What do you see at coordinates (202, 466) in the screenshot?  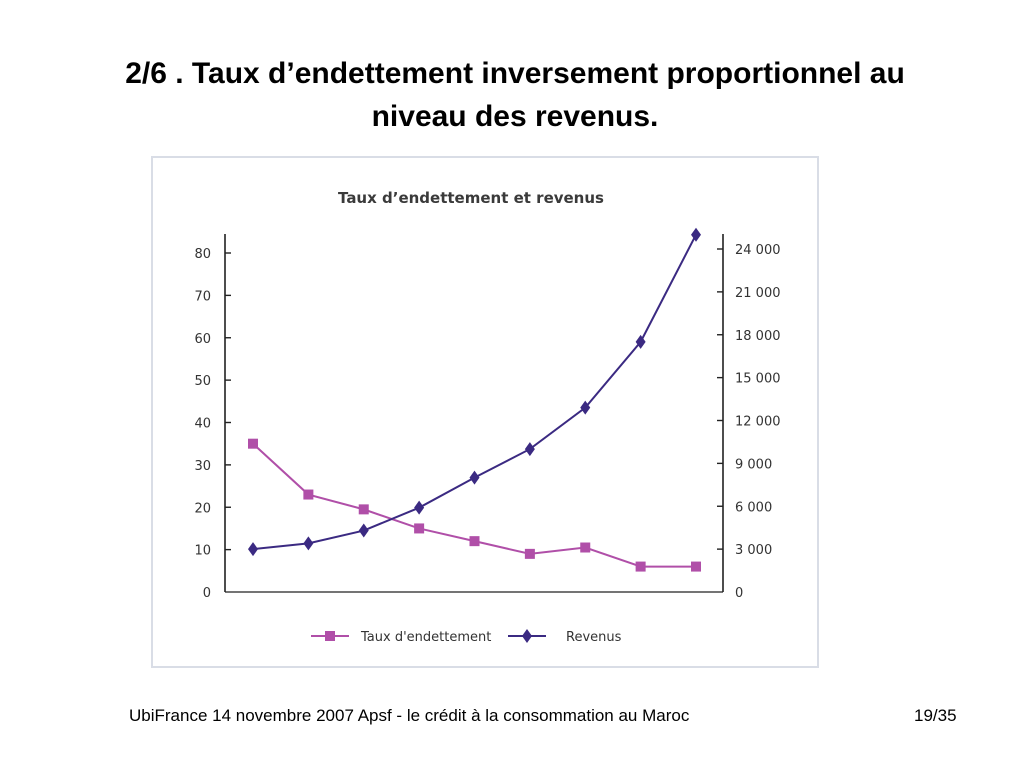 I see `left-axis-tick-label: 30` at bounding box center [202, 466].